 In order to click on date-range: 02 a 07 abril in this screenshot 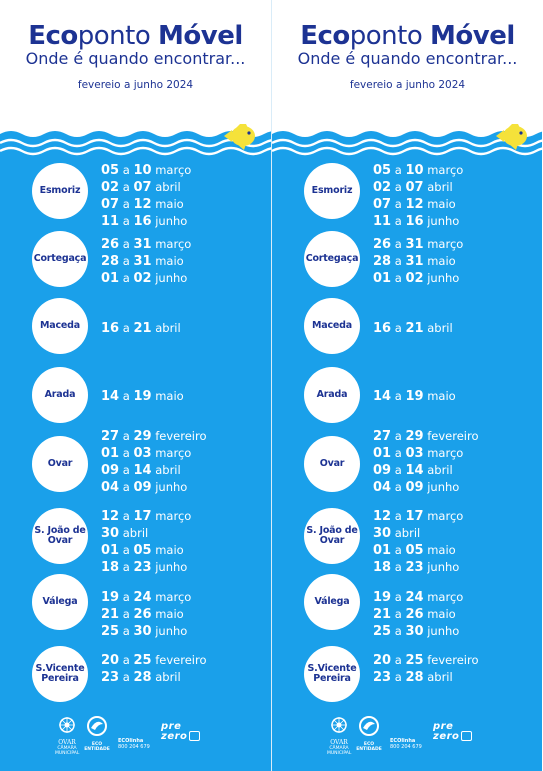, I will do `click(457, 187)`.